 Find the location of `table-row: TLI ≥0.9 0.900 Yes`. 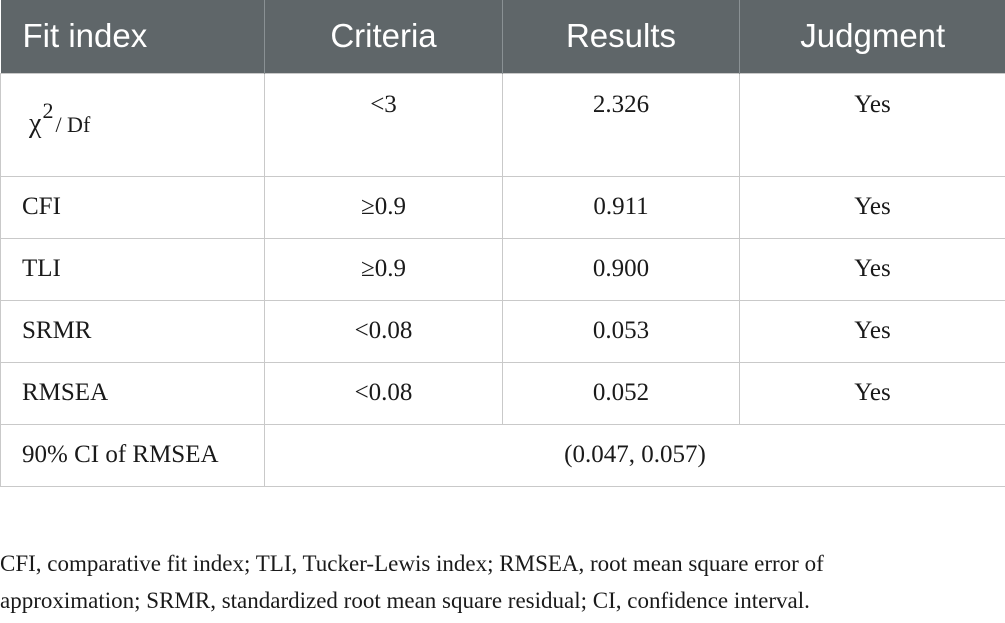

table-row: TLI ≥0.9 0.900 Yes is located at coordinates (502, 269).